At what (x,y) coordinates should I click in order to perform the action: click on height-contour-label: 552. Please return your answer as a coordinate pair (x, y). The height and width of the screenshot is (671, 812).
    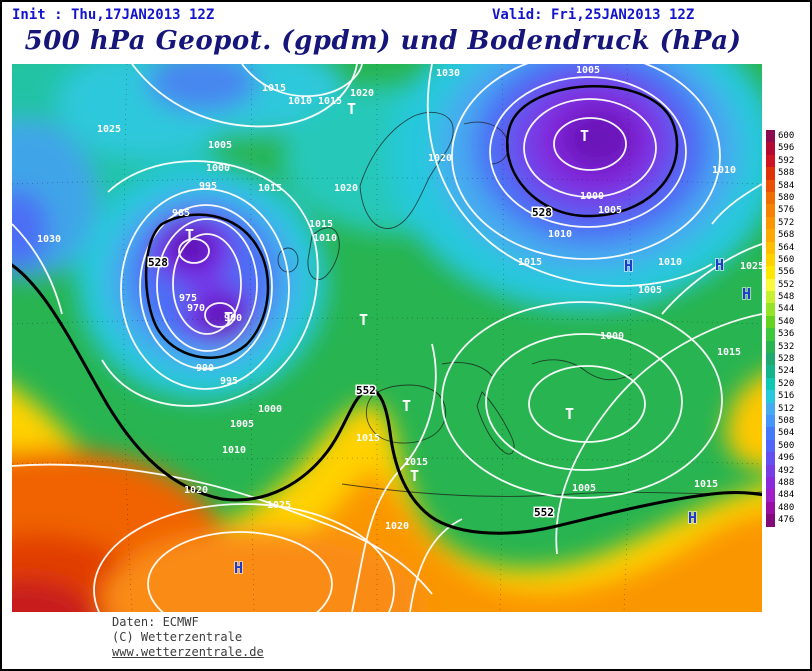
    Looking at the image, I should click on (544, 512).